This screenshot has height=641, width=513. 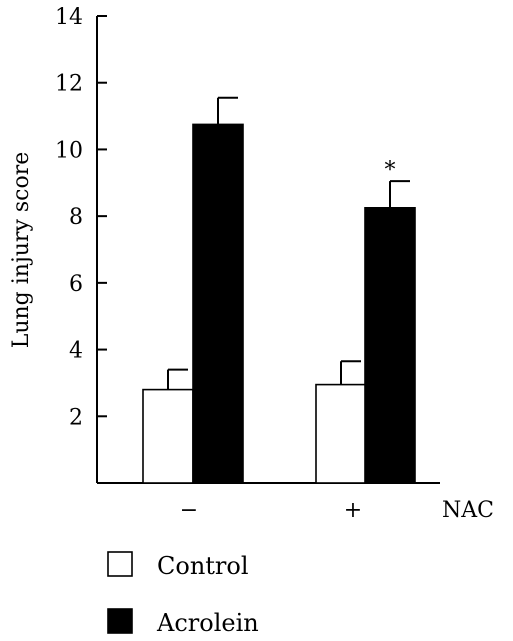 I want to click on y-tick-label: 8, so click(x=76, y=217).